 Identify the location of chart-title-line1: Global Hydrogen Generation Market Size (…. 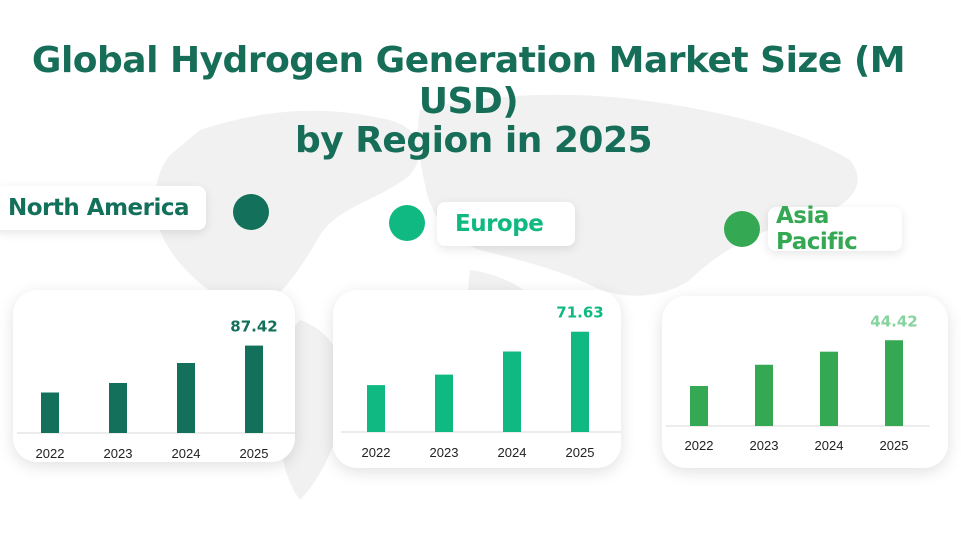
(468, 81).